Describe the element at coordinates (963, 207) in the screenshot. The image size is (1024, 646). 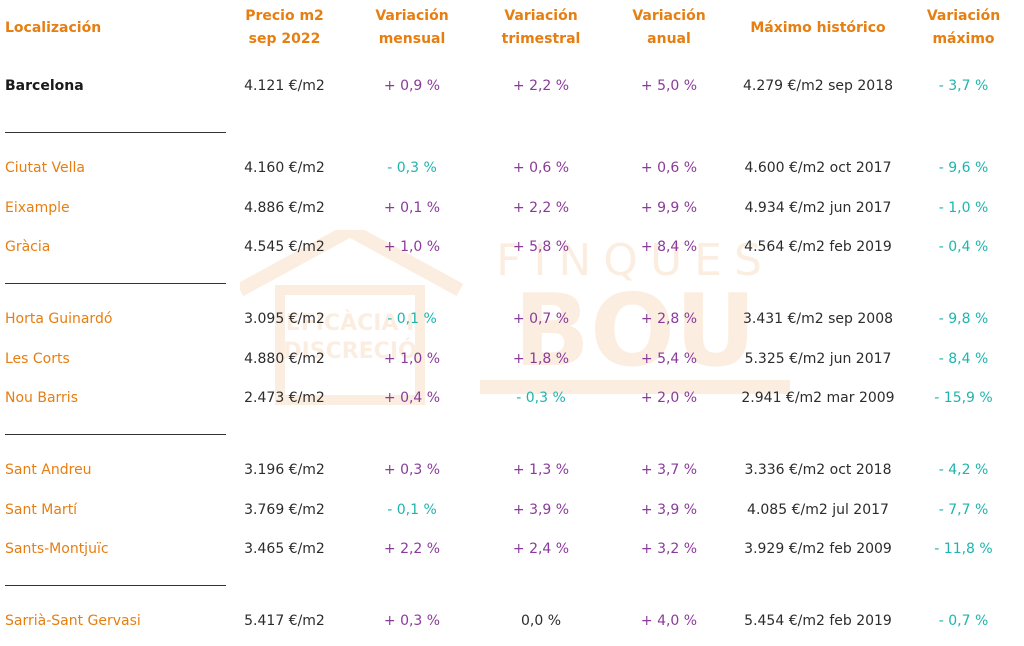
I see `max-variation-cell: - 1,0 %` at that location.